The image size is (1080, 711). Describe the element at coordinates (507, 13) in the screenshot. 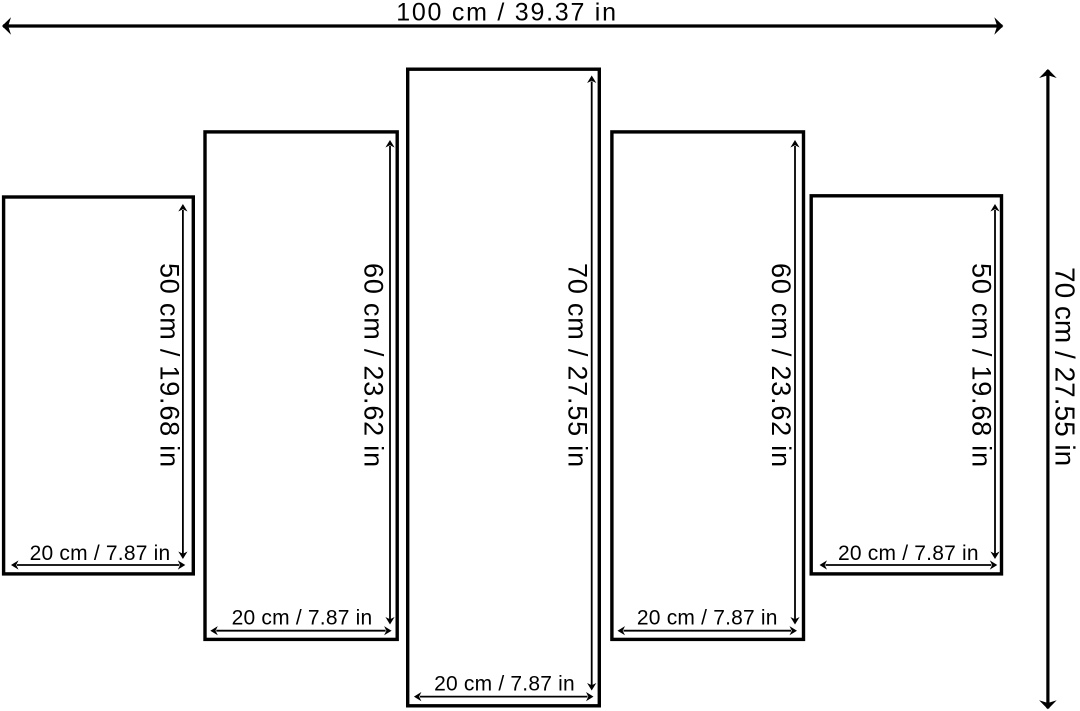

I see `svg-text: 100 cm / 39.37 in` at that location.